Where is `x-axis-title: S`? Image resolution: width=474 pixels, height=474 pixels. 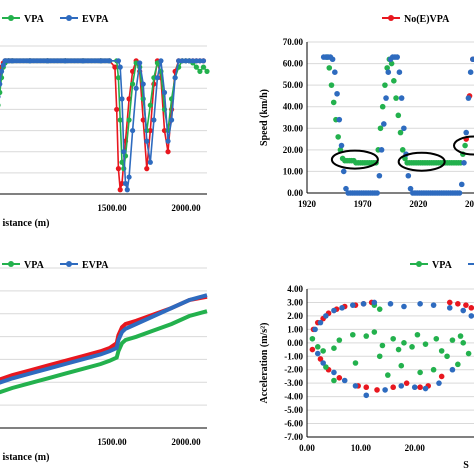
x-axis-title: S is located at coordinates (466, 465).